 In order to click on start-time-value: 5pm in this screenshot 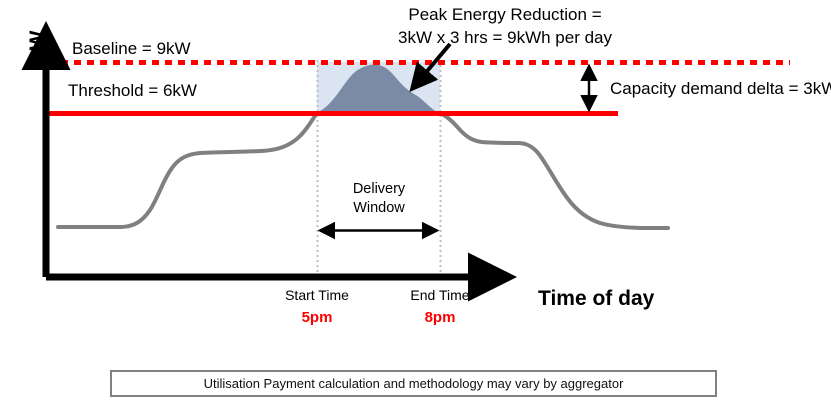, I will do `click(317, 317)`.